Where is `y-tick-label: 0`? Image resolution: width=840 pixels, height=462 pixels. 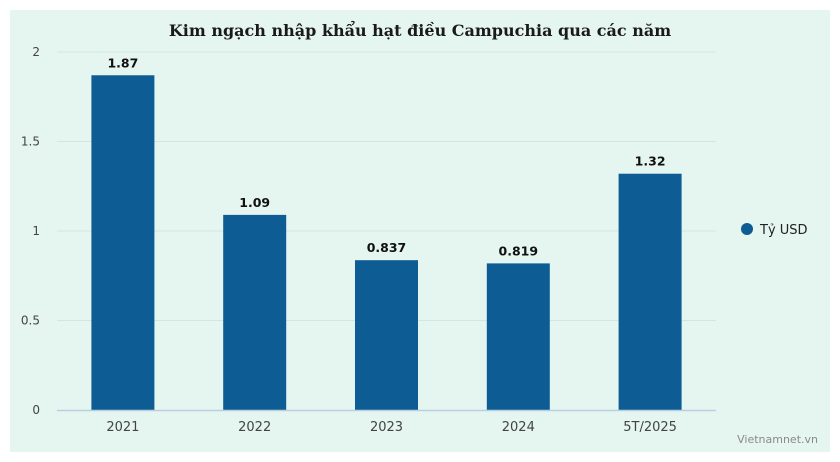 y-tick-label: 0 is located at coordinates (36, 410).